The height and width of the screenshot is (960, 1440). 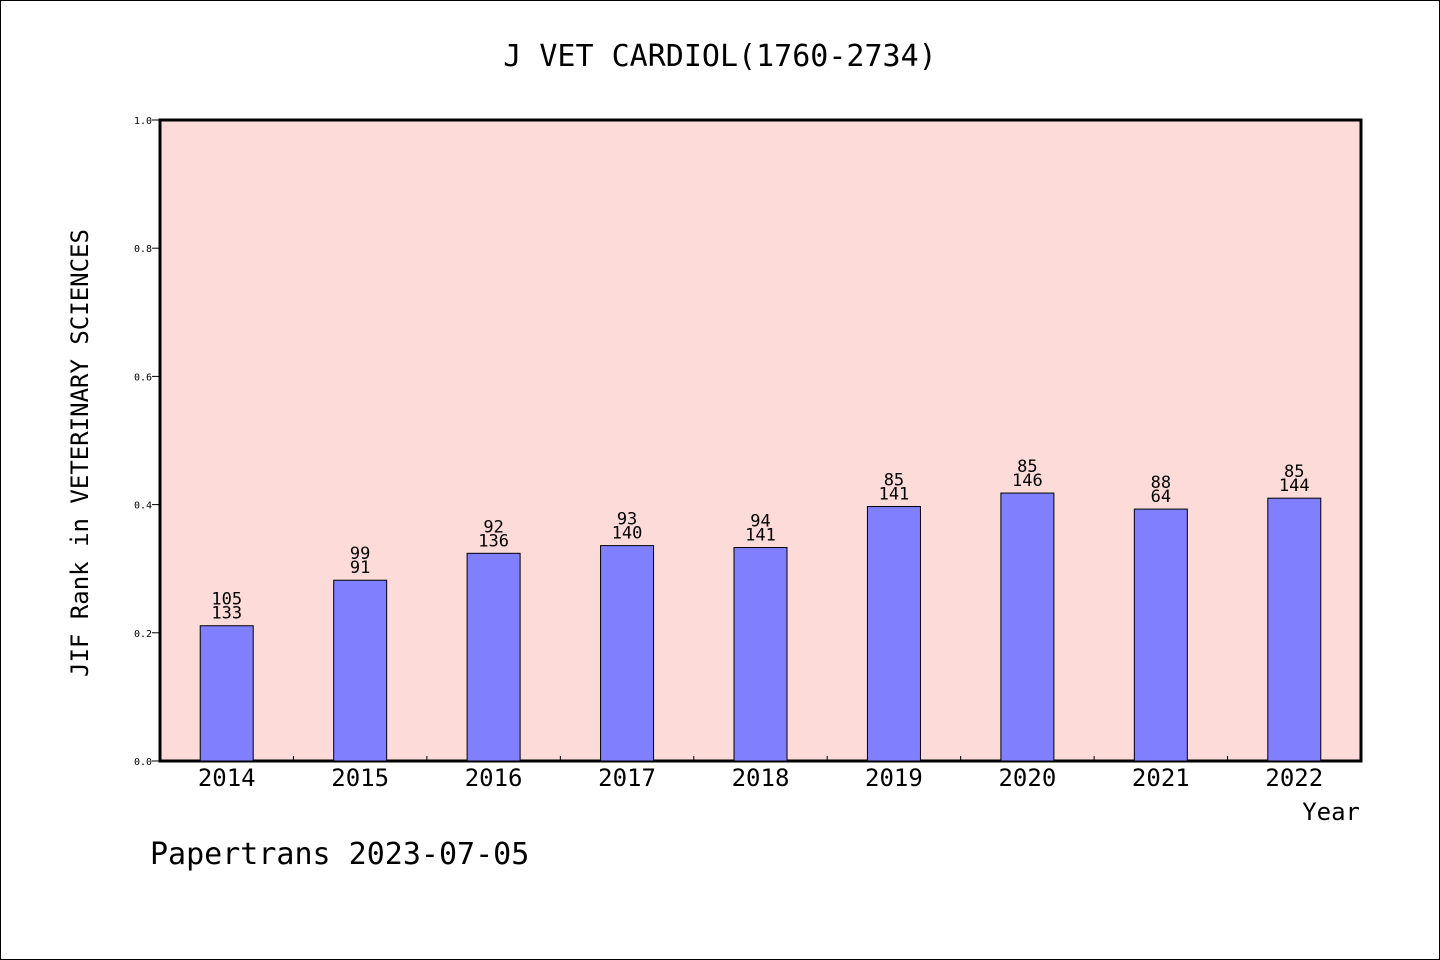 What do you see at coordinates (143, 377) in the screenshot?
I see `y-tick-label: 0.6` at bounding box center [143, 377].